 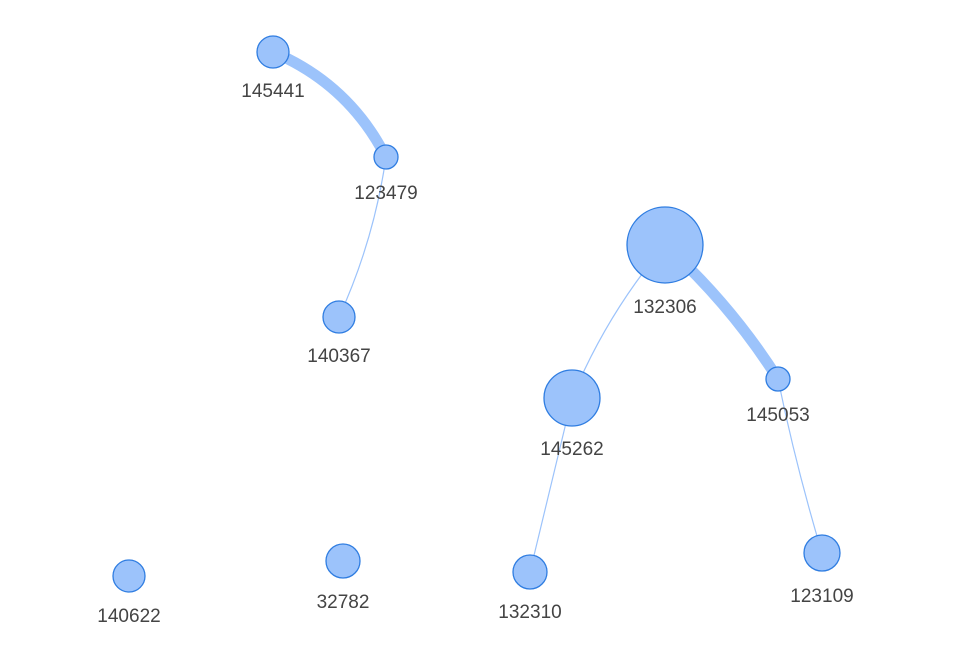 I want to click on node-label-145262: 145262, so click(x=571, y=449).